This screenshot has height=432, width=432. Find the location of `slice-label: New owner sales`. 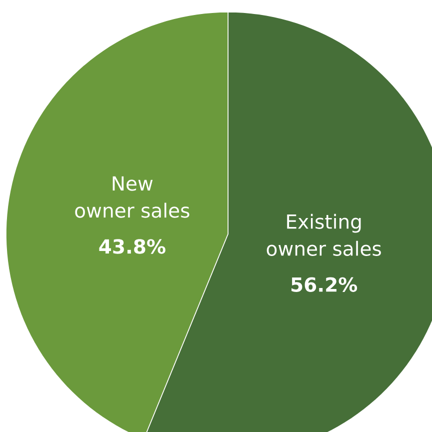

slice-label: New owner sales is located at coordinates (132, 197).